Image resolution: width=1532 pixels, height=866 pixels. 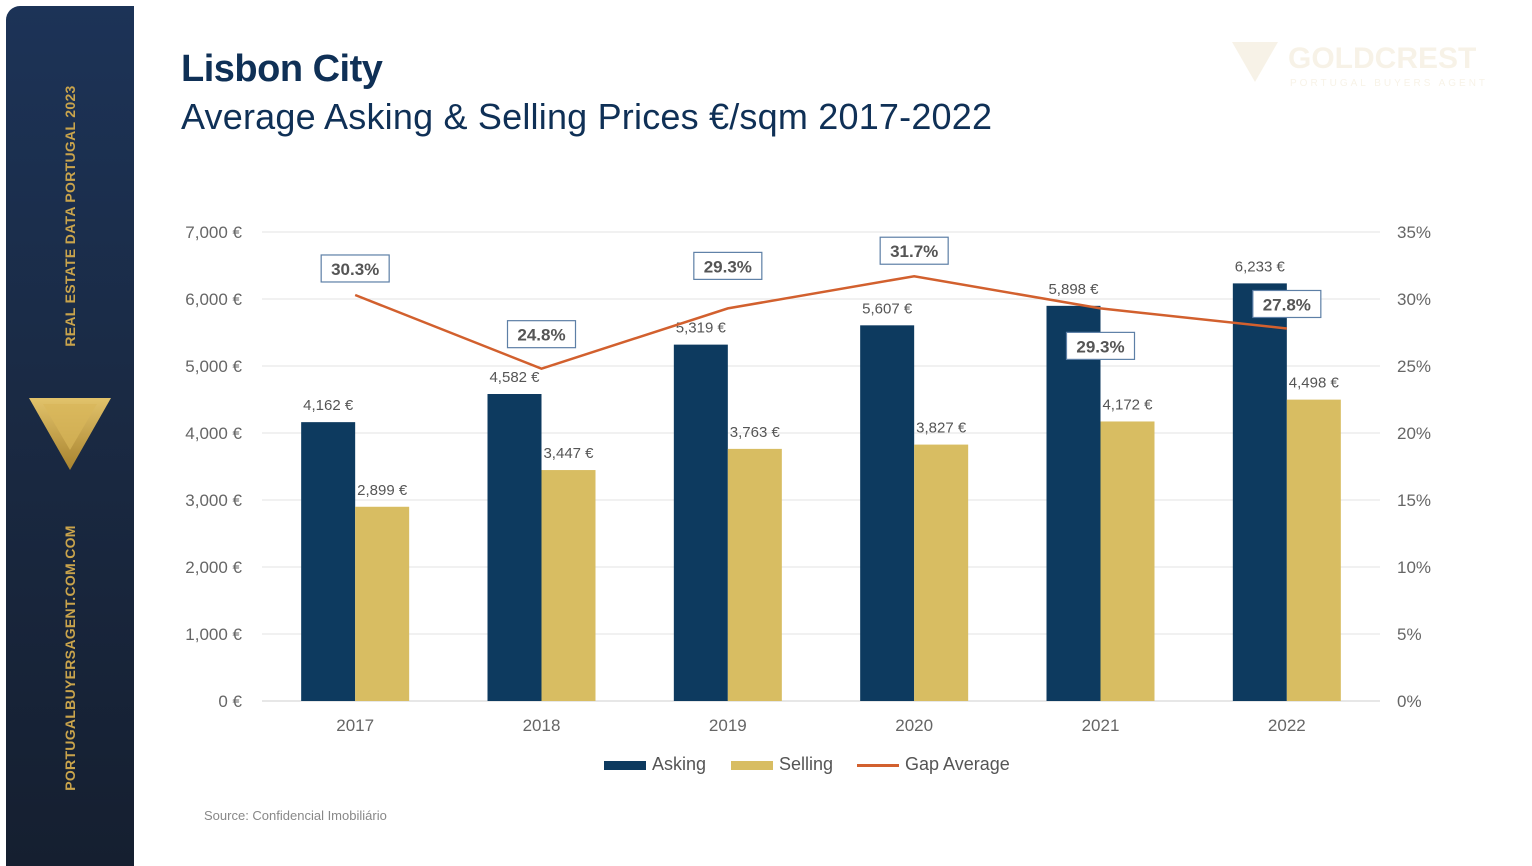 I want to click on legend-asking-label: Asking, so click(x=679, y=764).